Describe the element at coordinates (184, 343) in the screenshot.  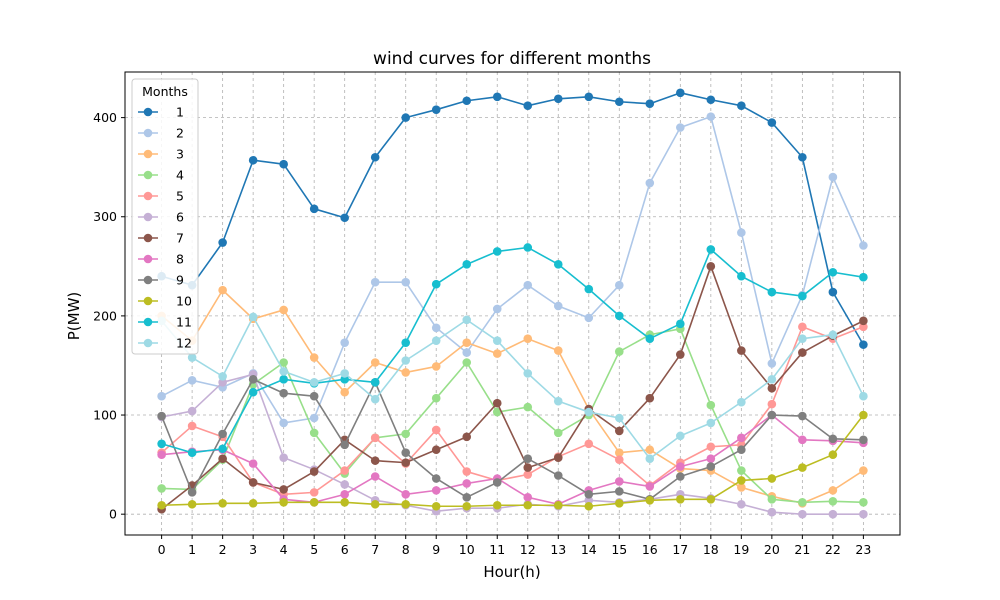
I see `legend-label: 12` at that location.